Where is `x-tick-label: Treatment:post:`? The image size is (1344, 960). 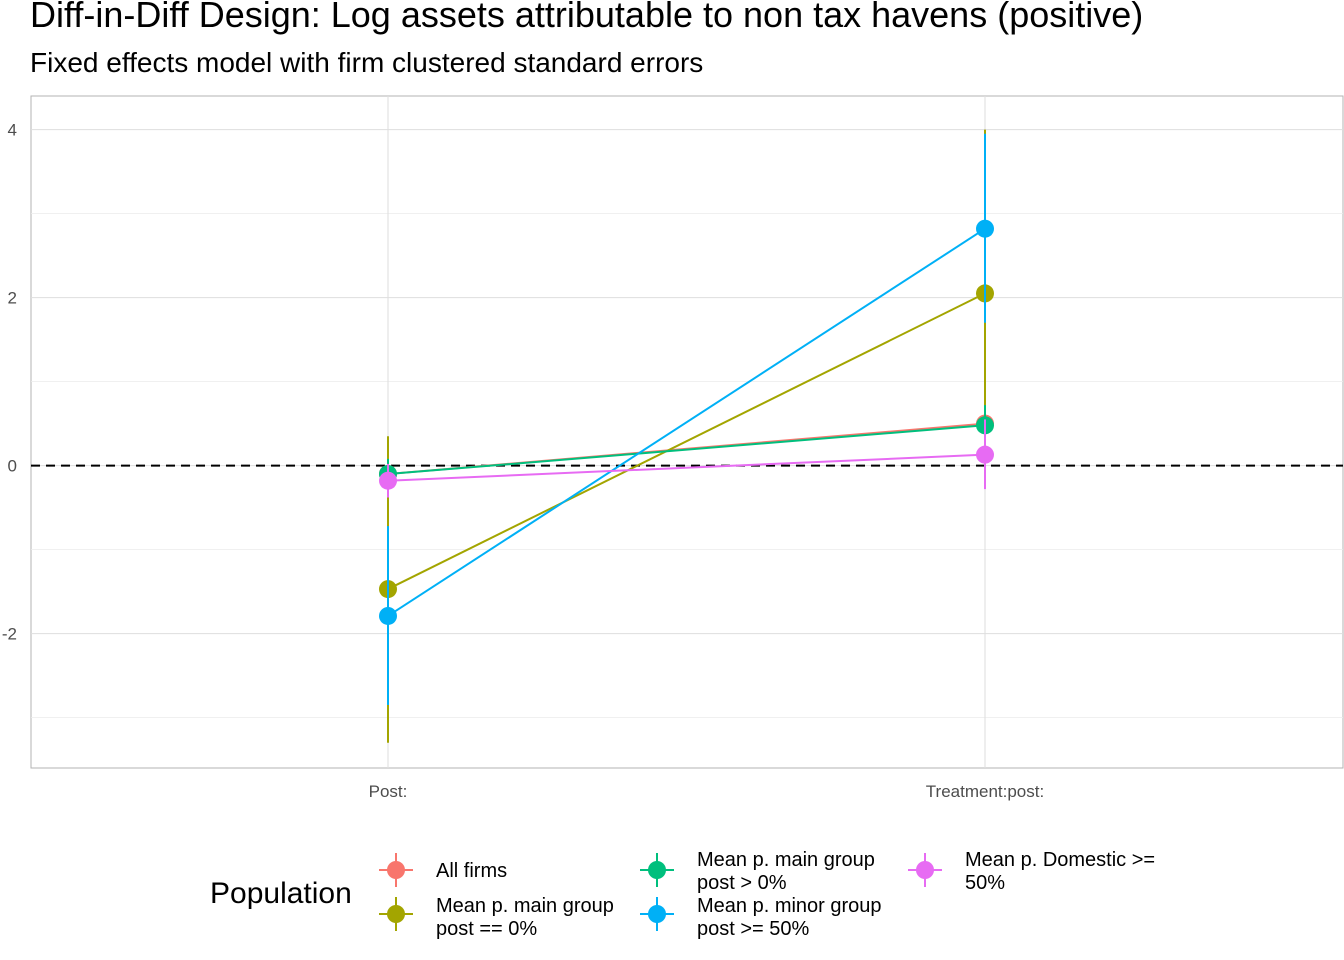
x-tick-label: Treatment:post: is located at coordinates (985, 791).